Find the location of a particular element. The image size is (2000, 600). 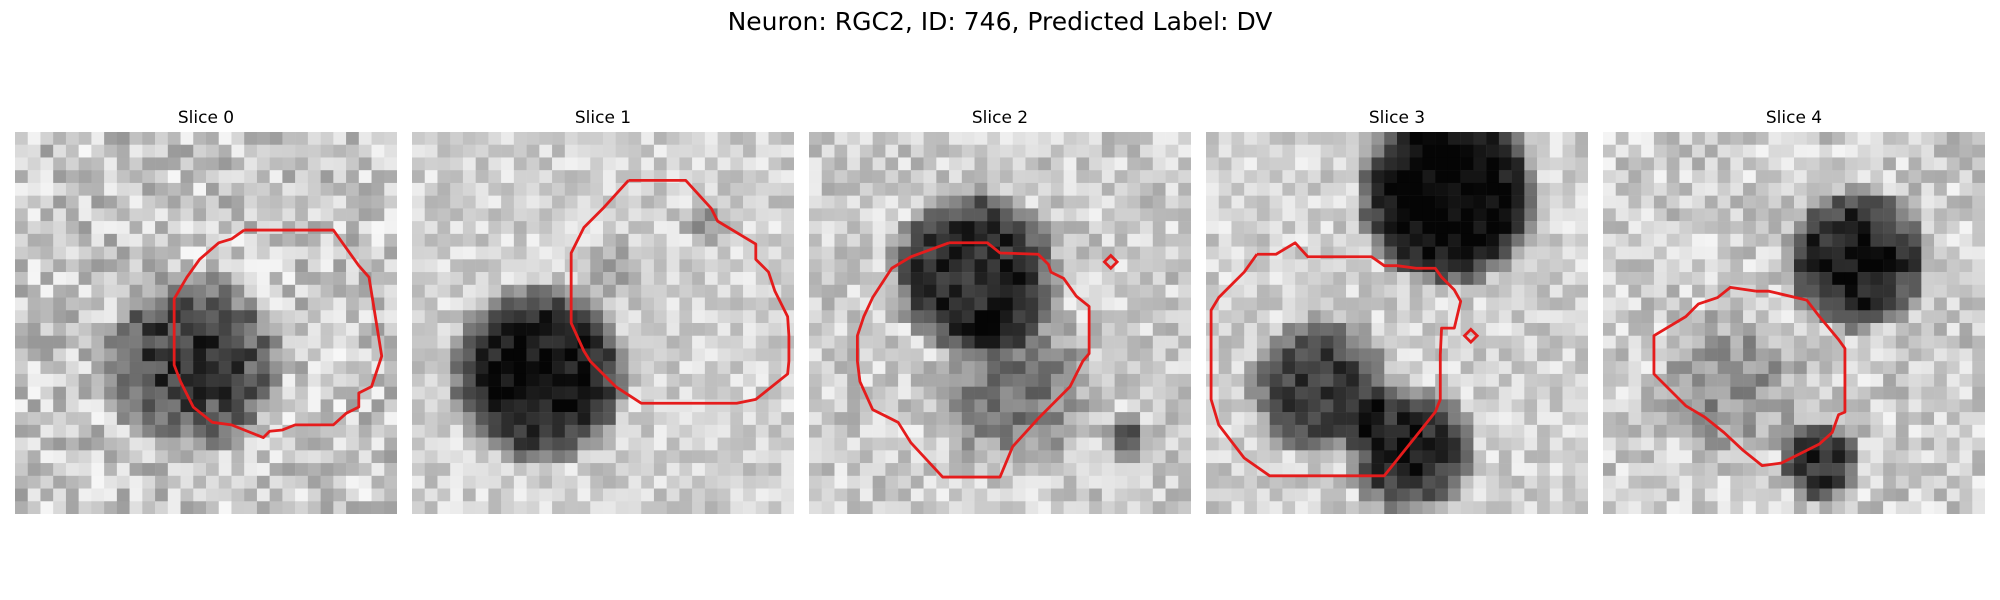

roi-contour is located at coordinates (1749, 376).